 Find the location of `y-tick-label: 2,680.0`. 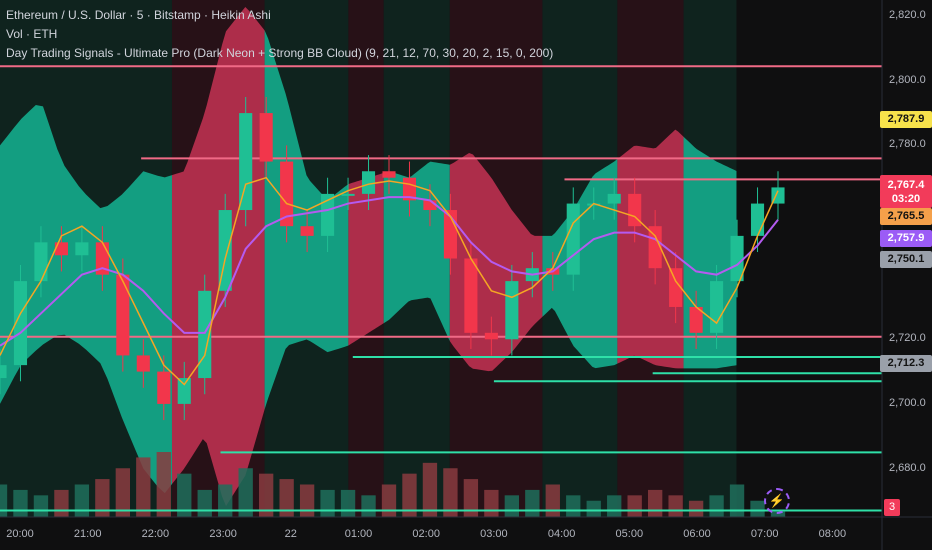

y-tick-label: 2,680.0 is located at coordinates (907, 467).